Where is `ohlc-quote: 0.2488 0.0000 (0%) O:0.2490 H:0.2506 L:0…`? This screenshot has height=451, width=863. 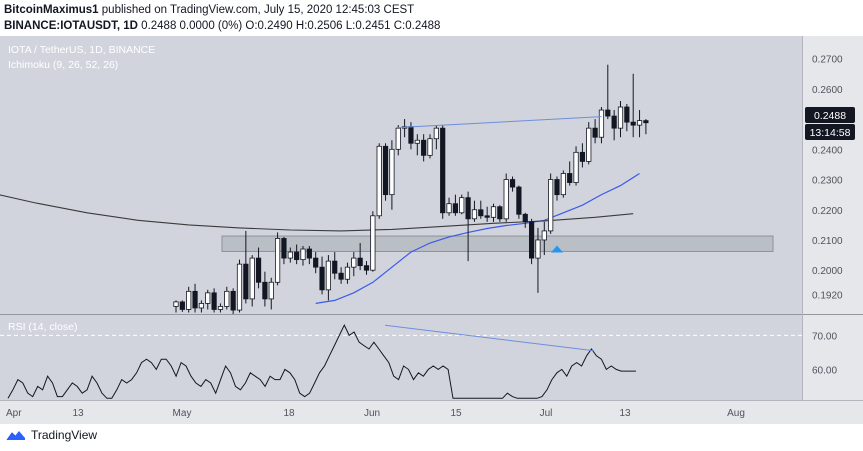
ohlc-quote: 0.2488 0.0000 (0%) O:0.2490 H:0.2506 L:0… is located at coordinates (291, 26).